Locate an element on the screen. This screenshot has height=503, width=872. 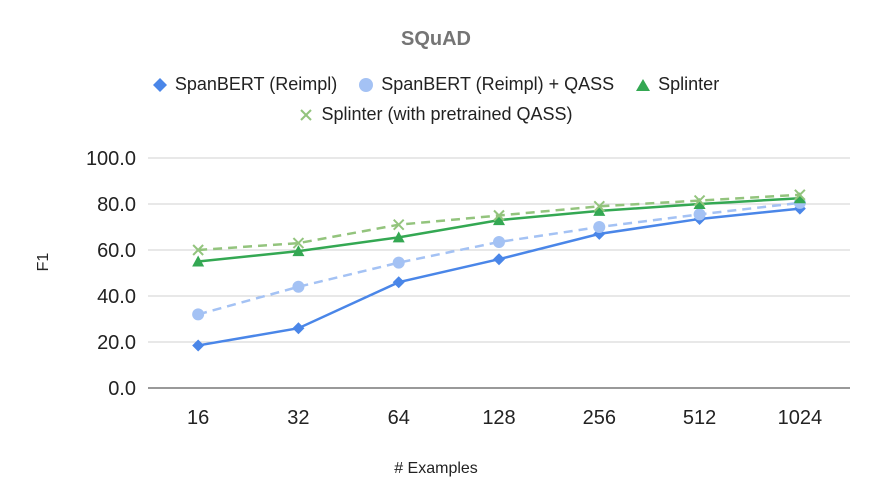
x-tick-label: 512 is located at coordinates (699, 418).